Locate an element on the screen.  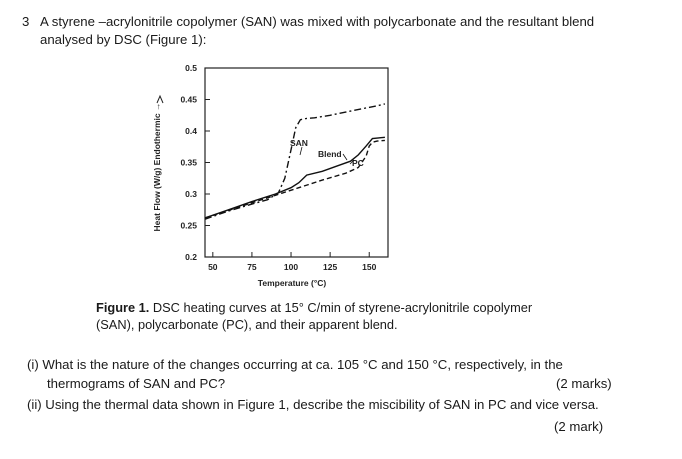
series-line-san is located at coordinates (295, 161).